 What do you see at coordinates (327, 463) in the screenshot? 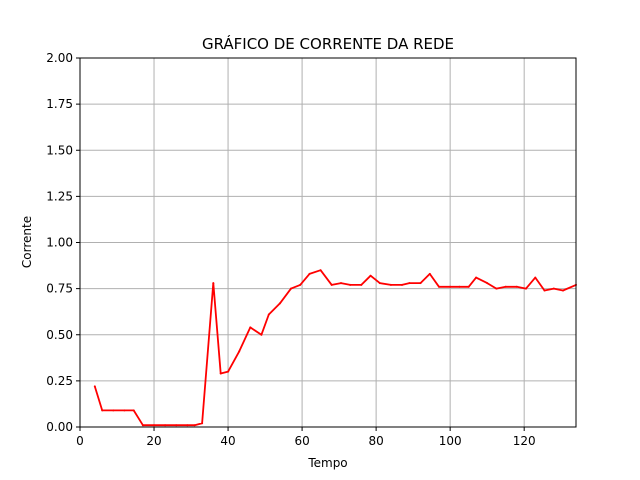
I see `x-axis-label: Tempo` at bounding box center [327, 463].